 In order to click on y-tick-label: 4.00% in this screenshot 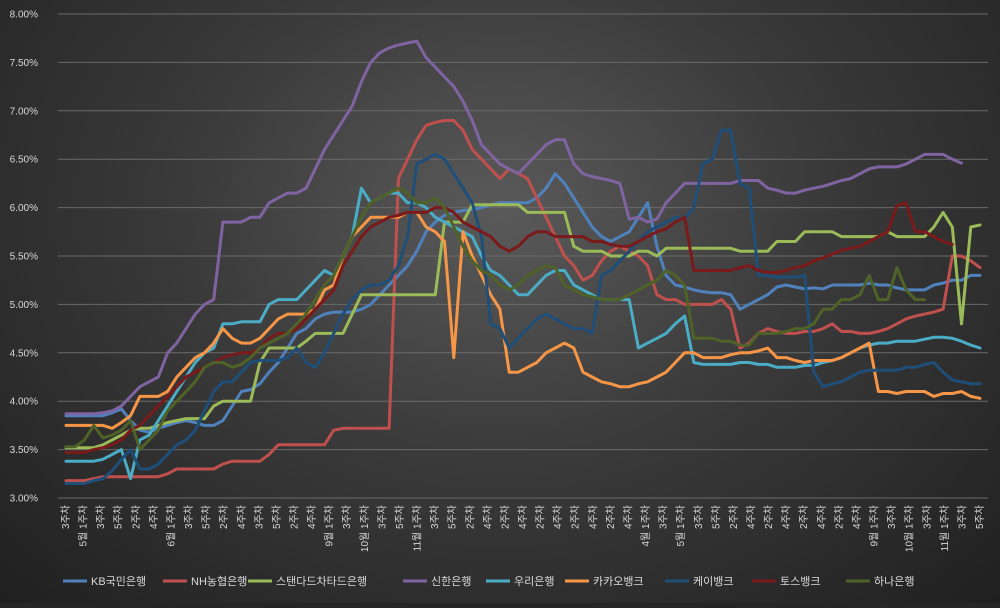, I will do `click(24, 402)`.